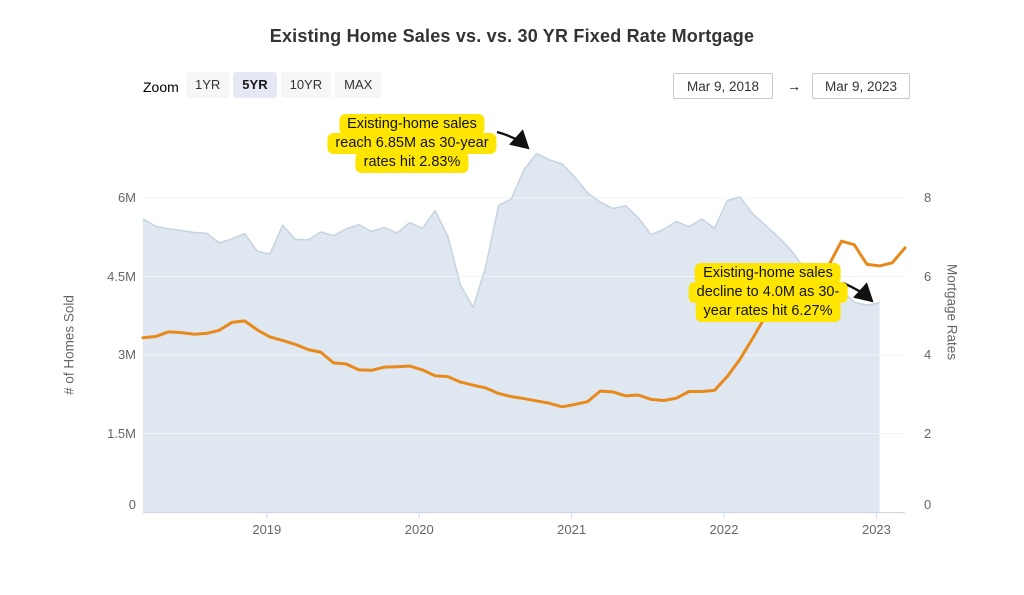 This screenshot has height=595, width=1024. What do you see at coordinates (928, 504) in the screenshot?
I see `right-axis-tick-0: 0` at bounding box center [928, 504].